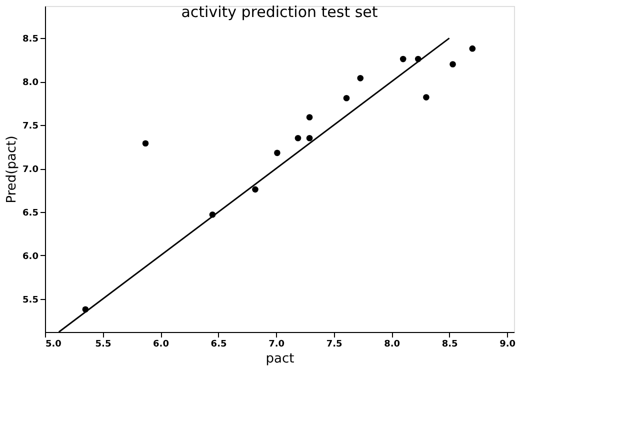  Describe the element at coordinates (334, 345) in the screenshot. I see `x-tick-label: 7.5` at that location.